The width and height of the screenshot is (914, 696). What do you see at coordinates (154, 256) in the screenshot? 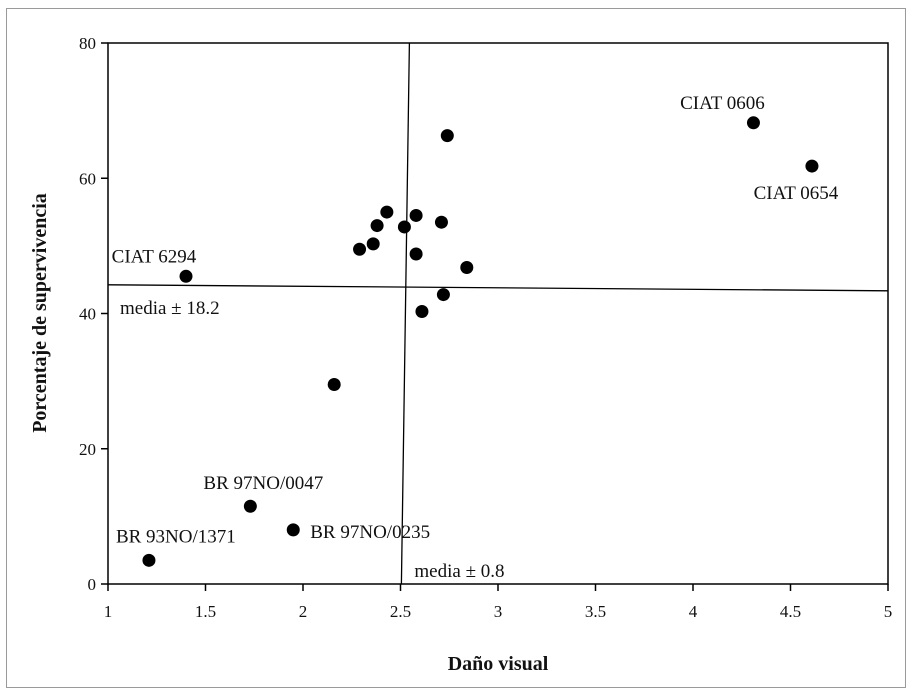
I see `point-annotation: CIAT 6294` at bounding box center [154, 256].